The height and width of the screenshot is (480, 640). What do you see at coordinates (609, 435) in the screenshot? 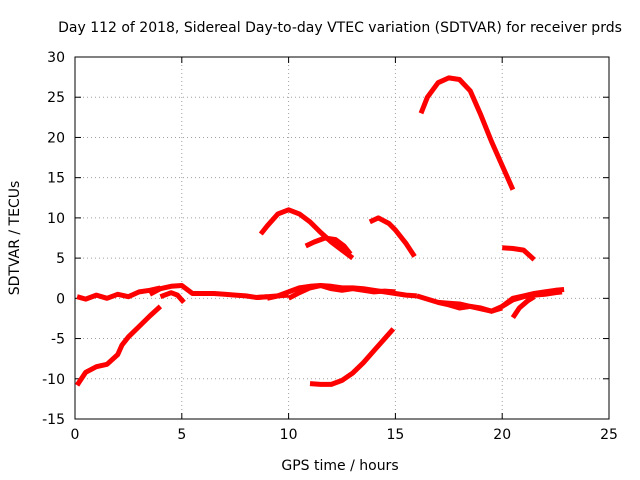
I see `x-tick-label: 25` at bounding box center [609, 435].